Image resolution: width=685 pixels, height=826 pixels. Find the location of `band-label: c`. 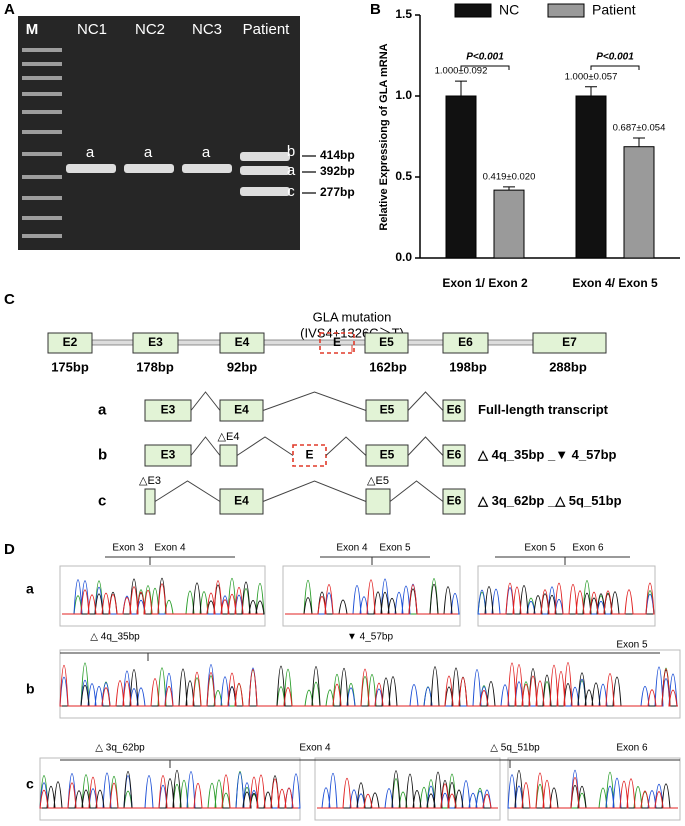

band-label: c is located at coordinates (291, 191).